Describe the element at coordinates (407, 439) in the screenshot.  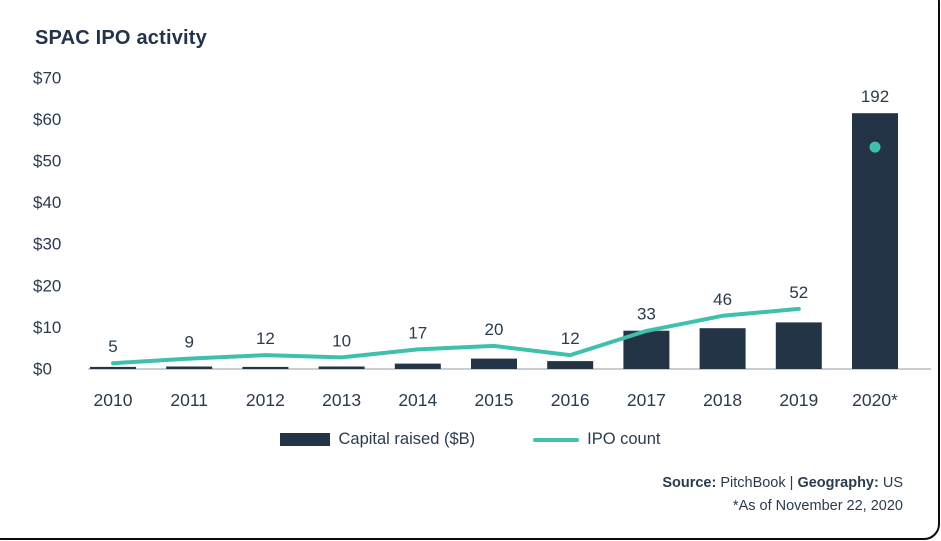
I see `legend-label-capital-raised: Capital raised ($B)` at that location.